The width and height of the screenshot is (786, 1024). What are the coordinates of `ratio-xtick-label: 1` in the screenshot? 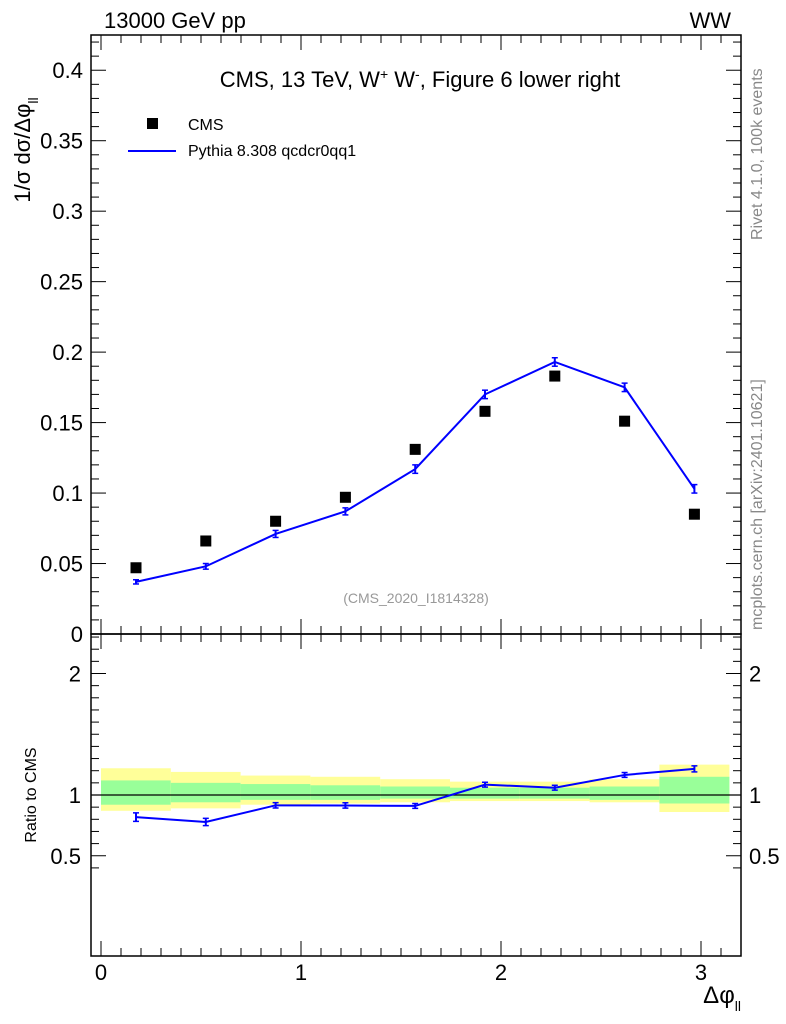 It's located at (301, 972).